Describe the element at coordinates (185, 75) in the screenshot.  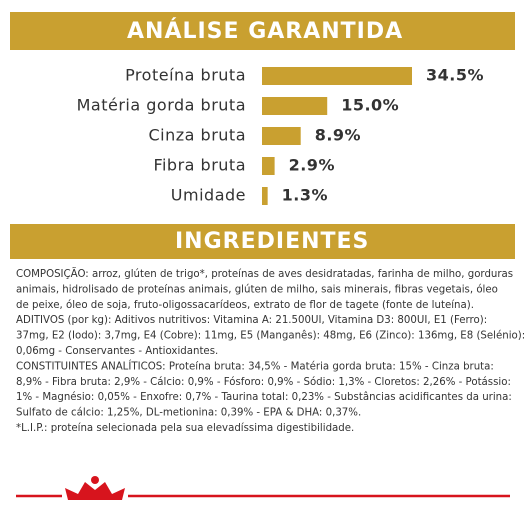
I see `category-label: Proteína bruta` at that location.